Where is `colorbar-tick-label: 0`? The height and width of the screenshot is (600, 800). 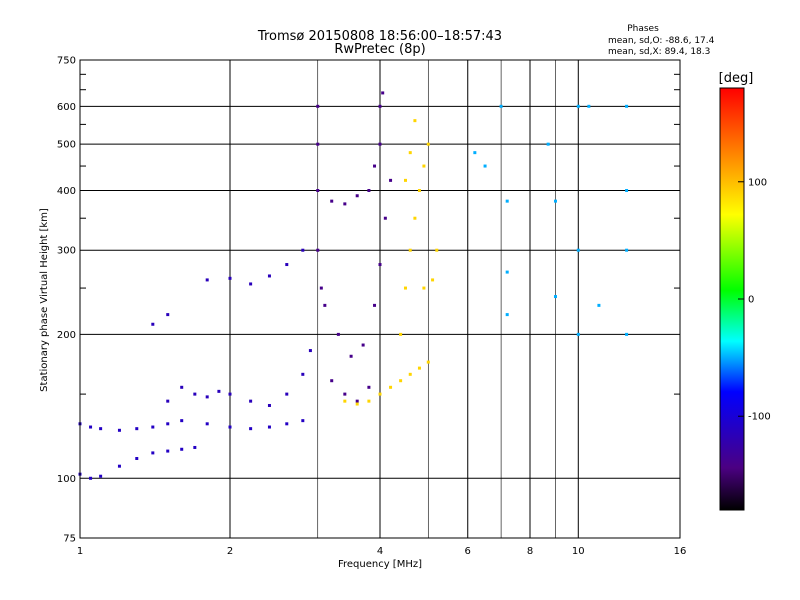
colorbar-tick-label: 0 is located at coordinates (751, 300).